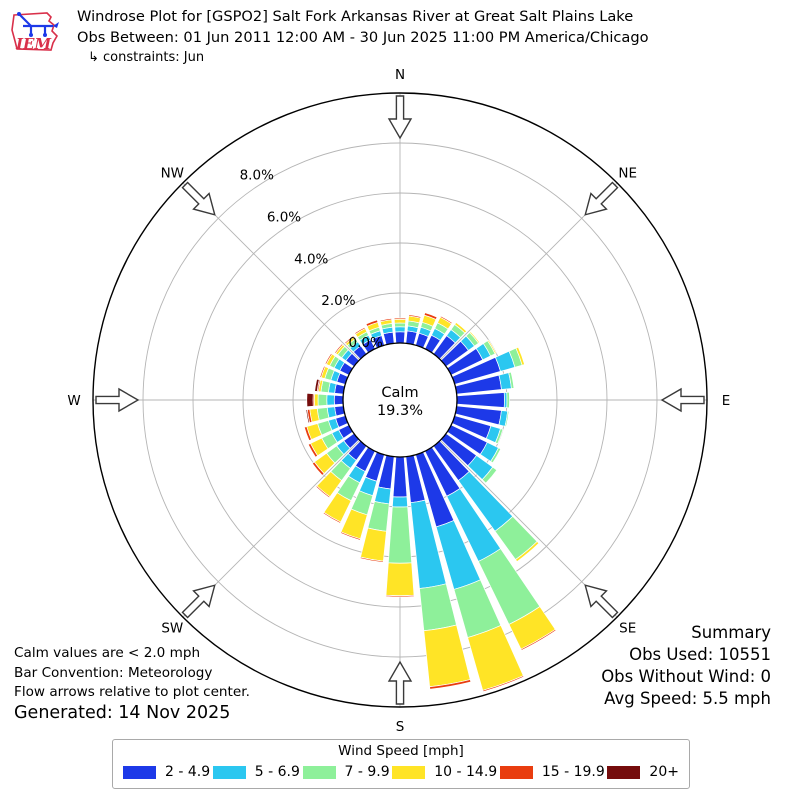  I want to click on flow-arrow-E, so click(682, 400).